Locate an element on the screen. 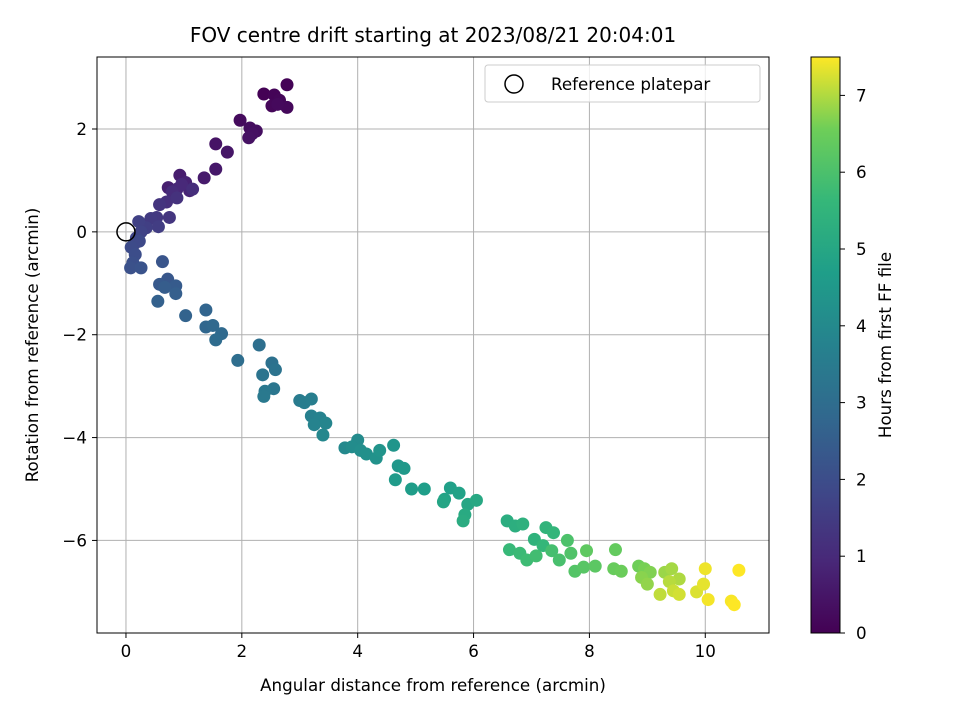 This screenshot has width=960, height=720. colorbar-tick-label: 2 is located at coordinates (861, 479).